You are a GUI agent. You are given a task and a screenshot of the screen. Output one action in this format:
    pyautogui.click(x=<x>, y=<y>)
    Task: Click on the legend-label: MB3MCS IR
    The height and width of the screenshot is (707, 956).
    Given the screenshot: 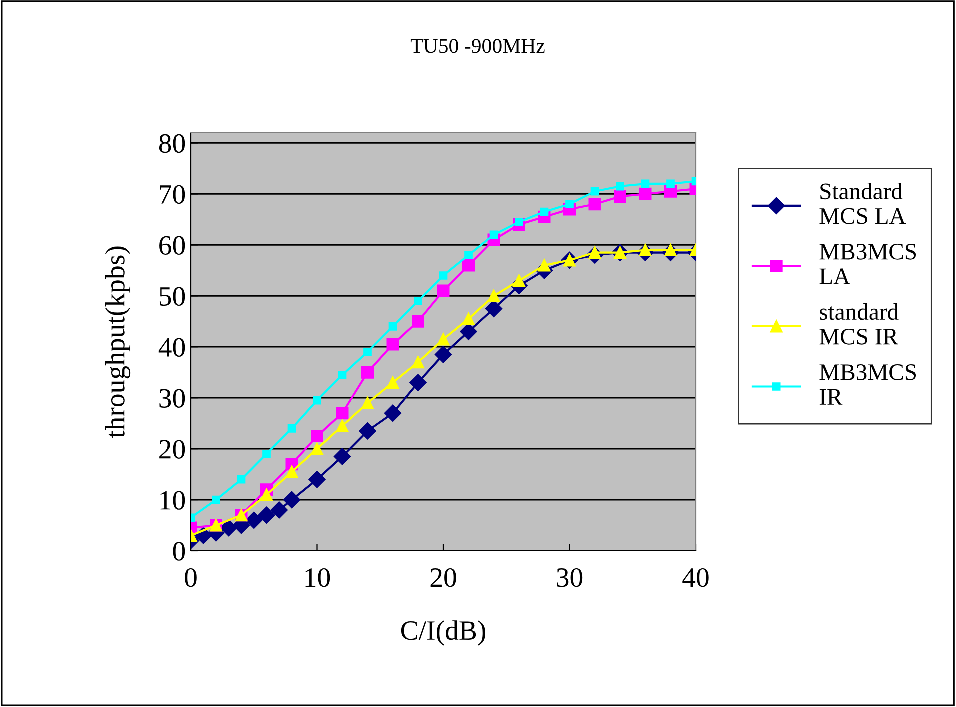 What is the action you would take?
    pyautogui.click(x=868, y=384)
    